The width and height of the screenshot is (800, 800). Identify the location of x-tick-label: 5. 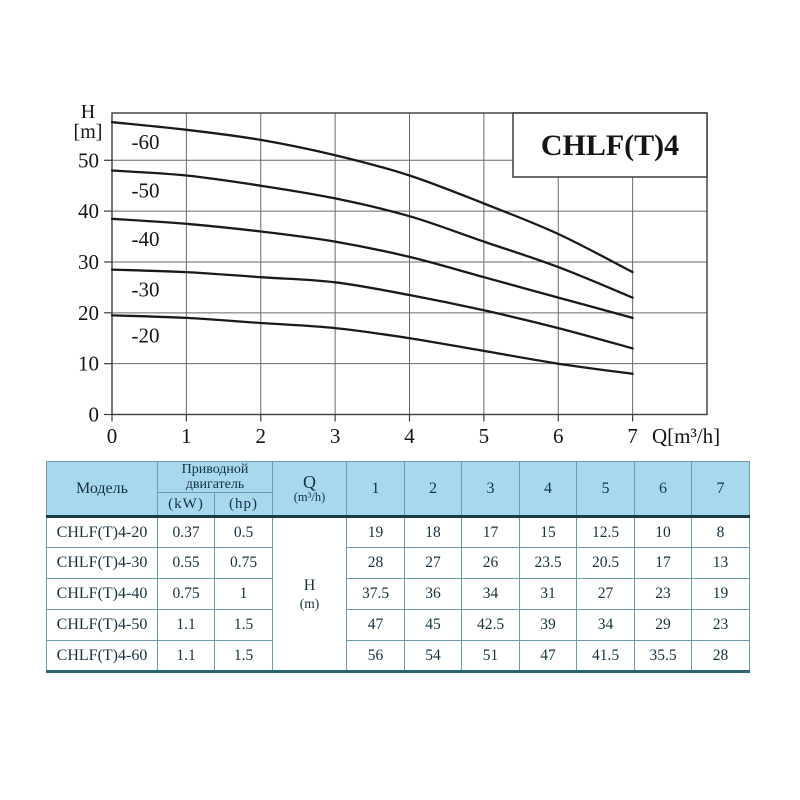
(484, 436).